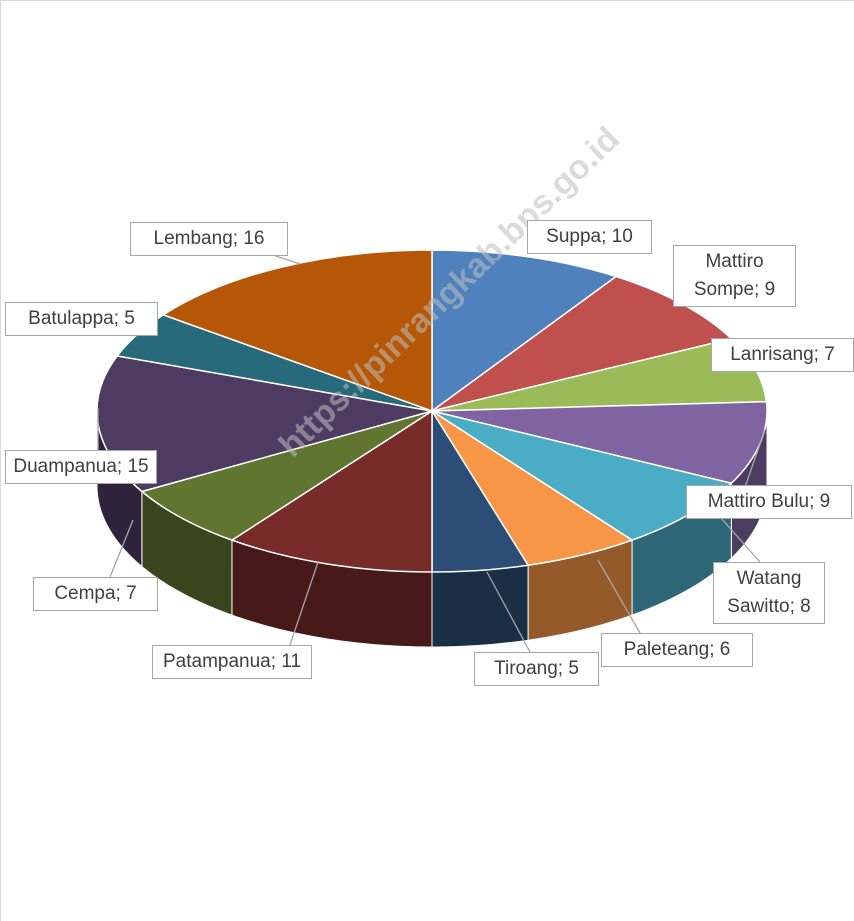 The image size is (854, 921). I want to click on data-label: Batulappa; 5, so click(81, 319).